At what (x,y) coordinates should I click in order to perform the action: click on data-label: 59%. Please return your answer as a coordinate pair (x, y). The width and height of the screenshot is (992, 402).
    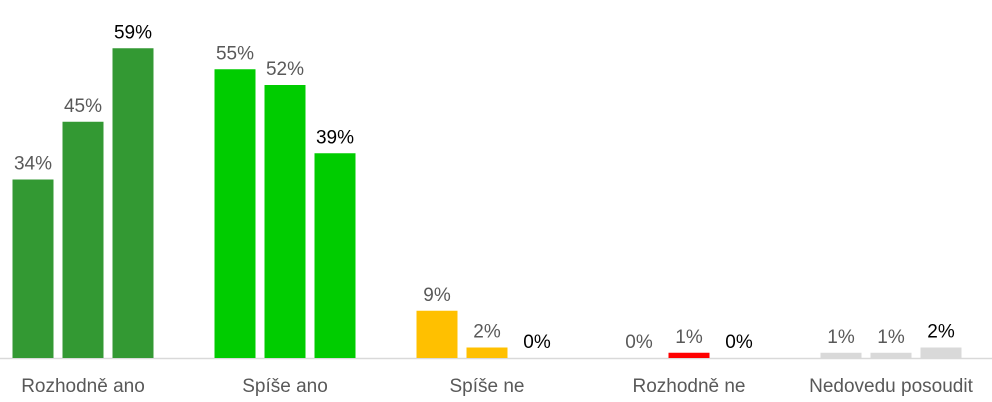
    Looking at the image, I should click on (133, 32).